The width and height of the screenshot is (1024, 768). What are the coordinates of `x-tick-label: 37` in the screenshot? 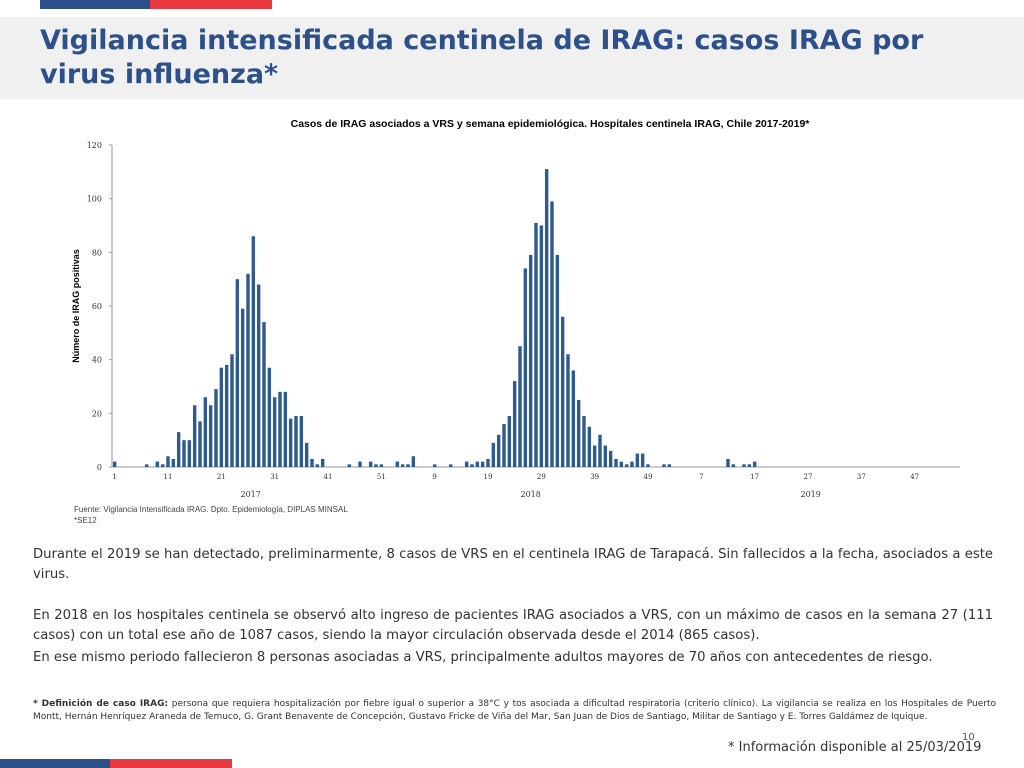 It's located at (861, 477).